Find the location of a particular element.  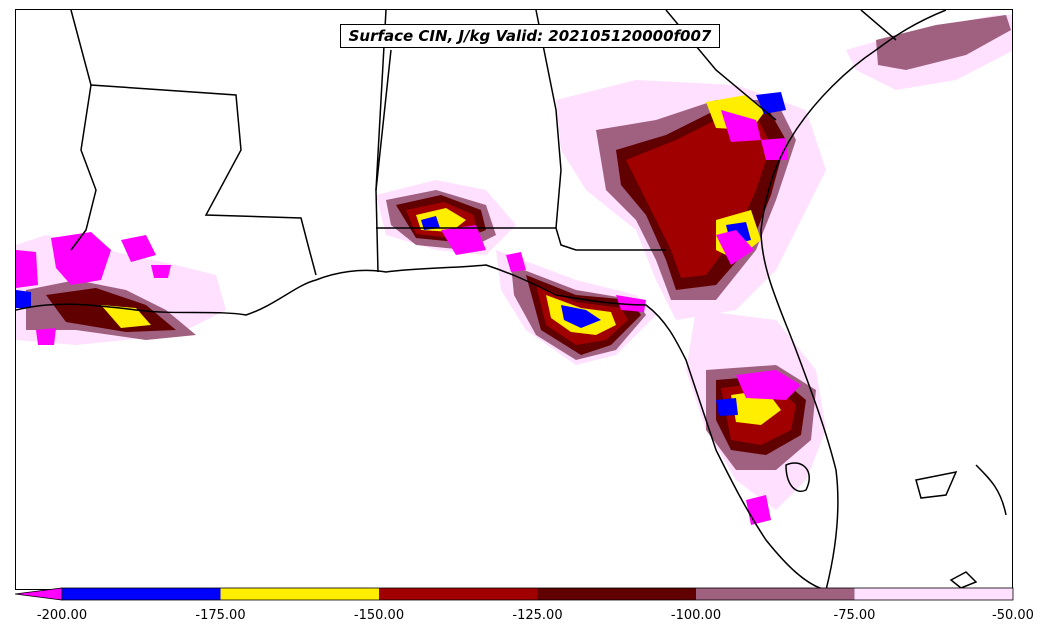

cin-region-mauve is located at coordinates (943, 42).